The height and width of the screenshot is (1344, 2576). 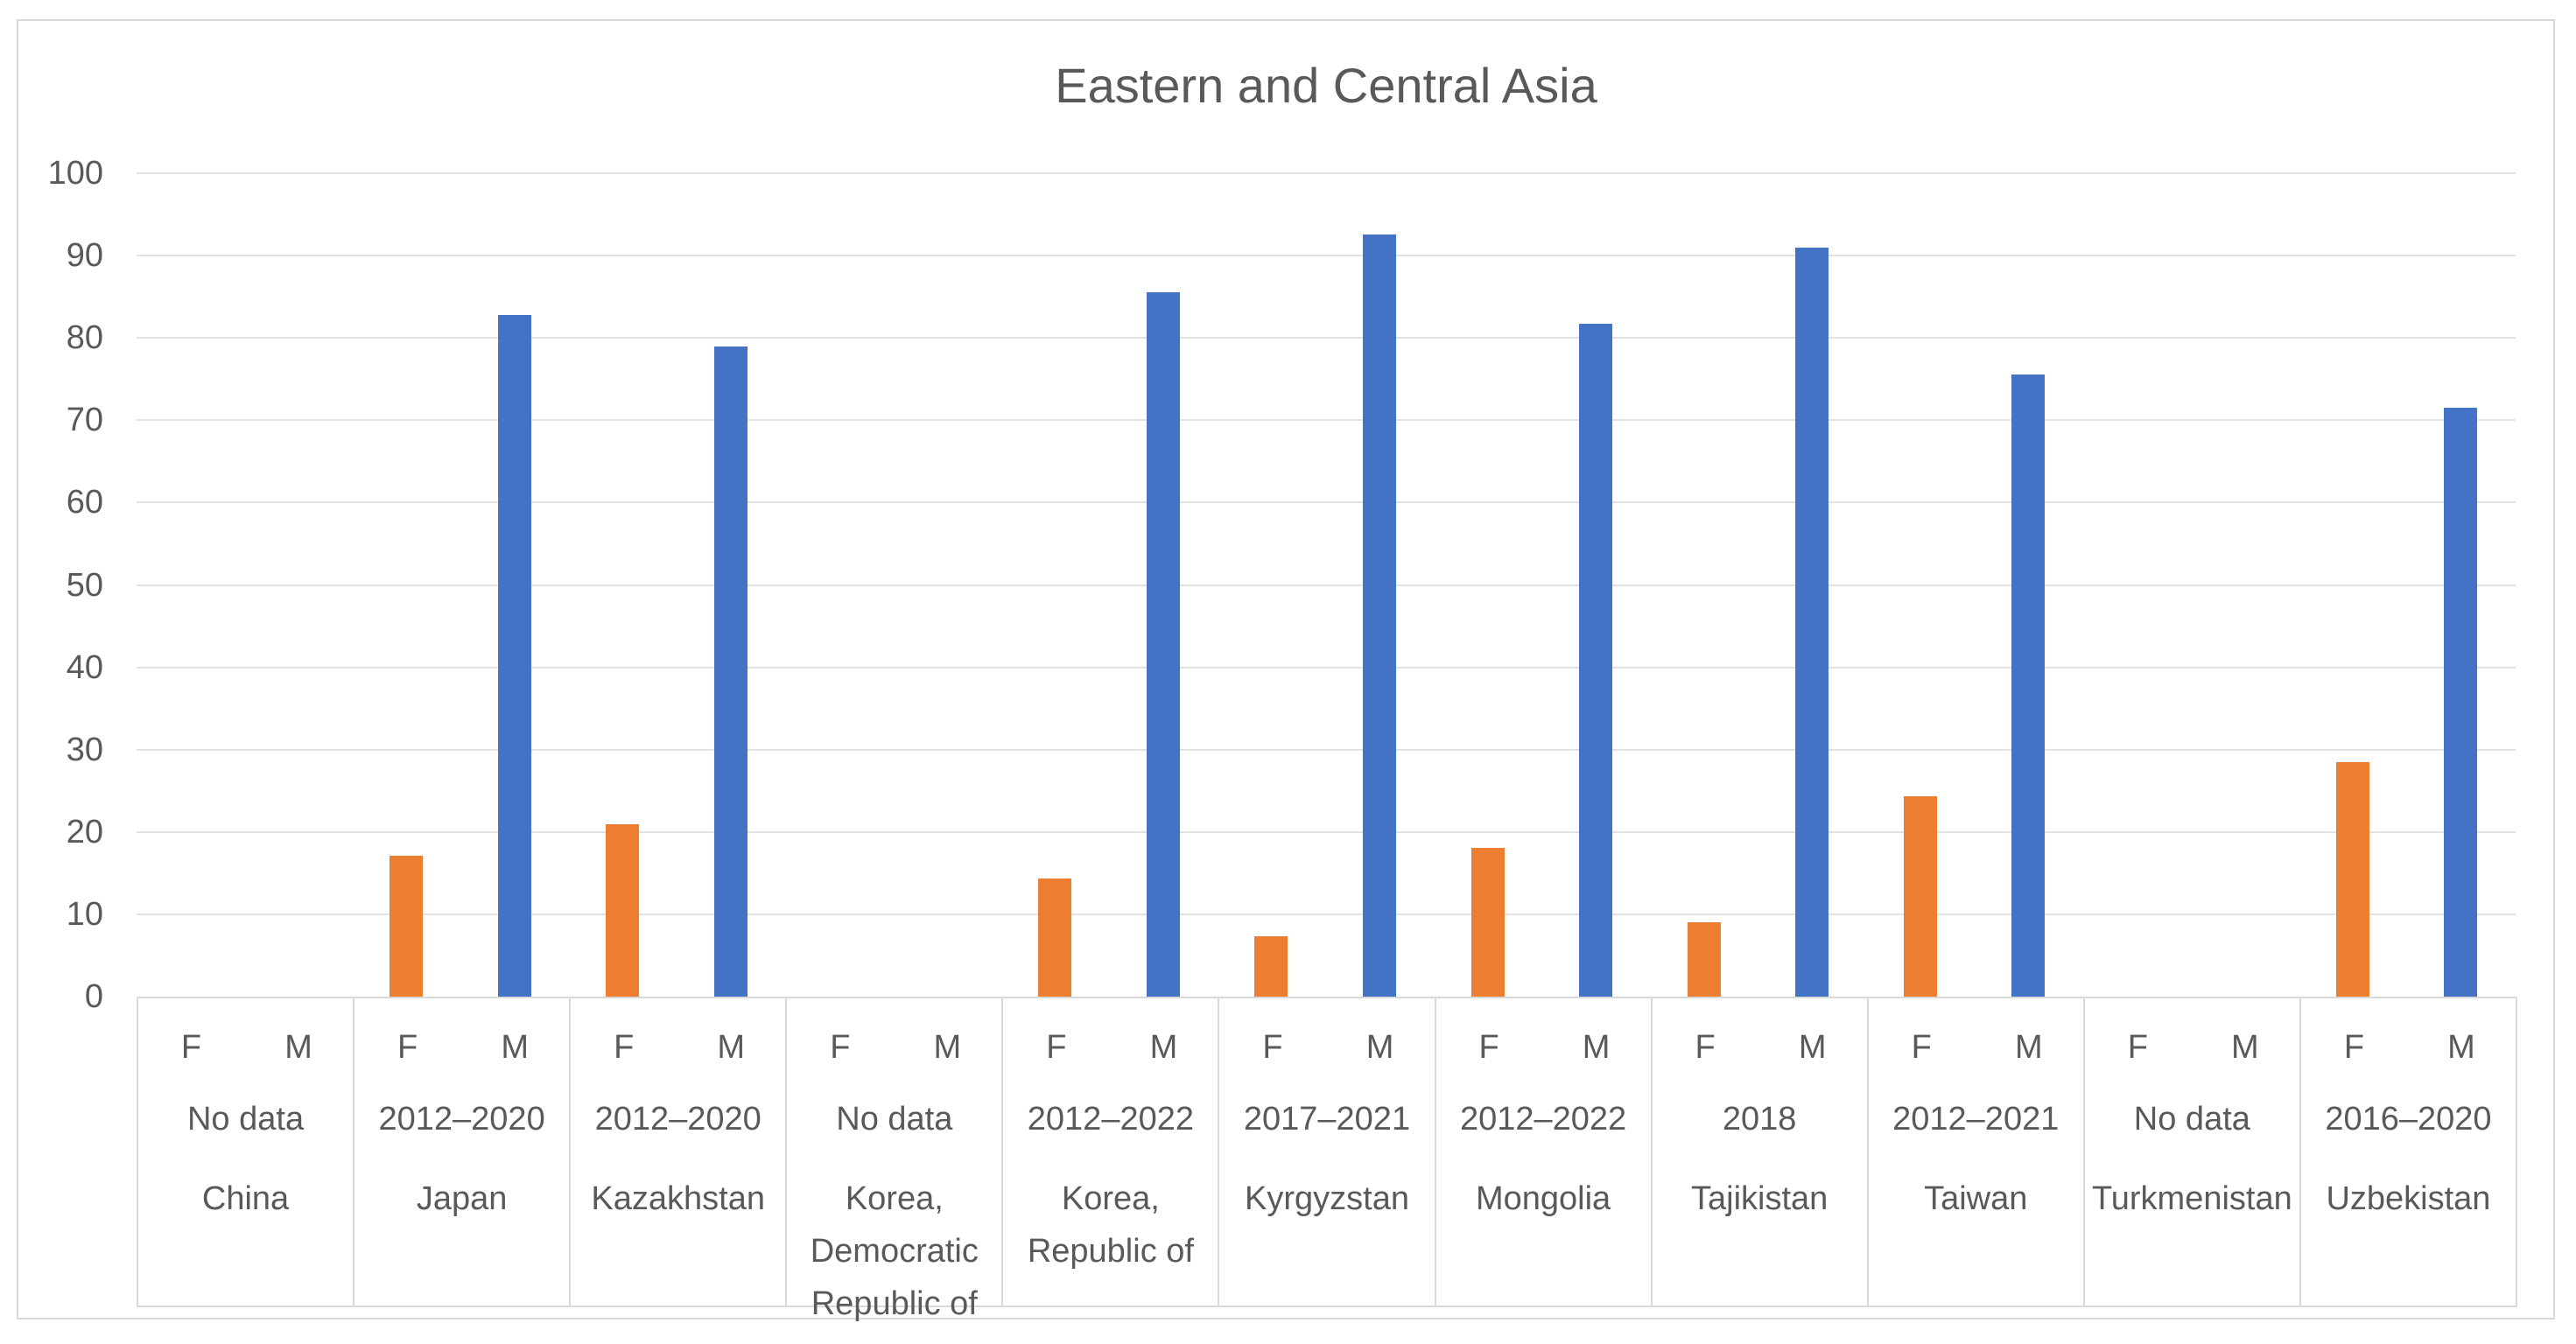 I want to click on category-cell: F M 2017–2021 Kyrgyzstan, so click(x=1328, y=1152).